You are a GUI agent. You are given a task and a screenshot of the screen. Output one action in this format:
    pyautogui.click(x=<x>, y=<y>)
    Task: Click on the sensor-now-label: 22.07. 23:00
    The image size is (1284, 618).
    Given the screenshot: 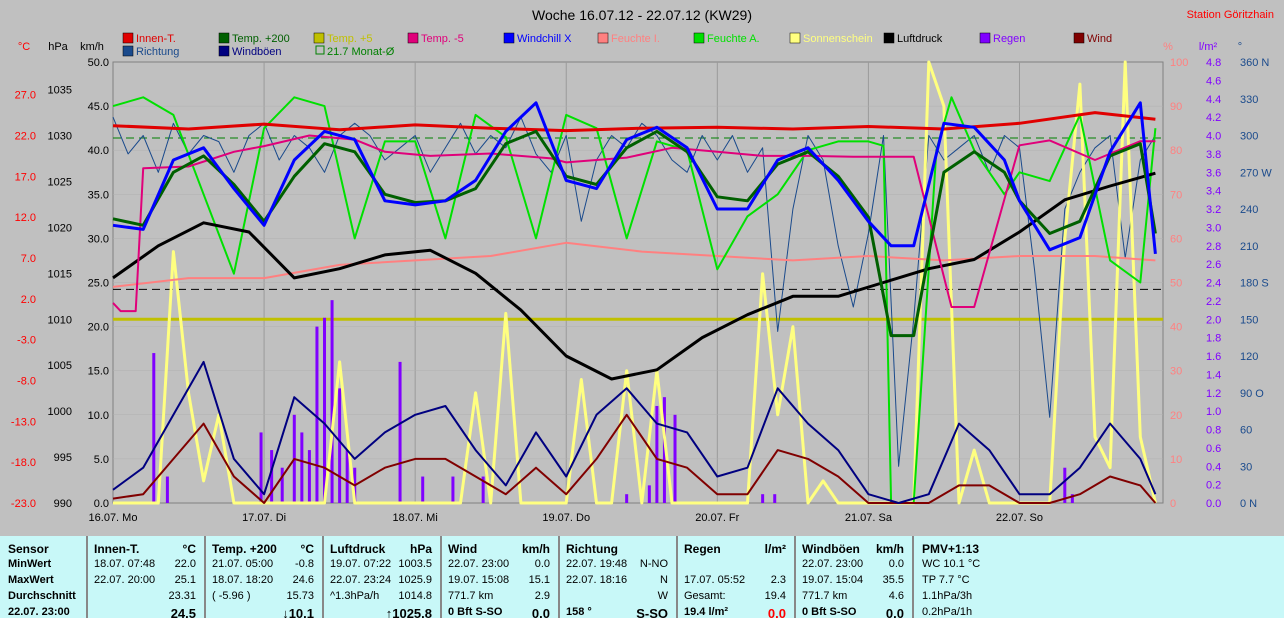 What is the action you would take?
    pyautogui.click(x=39, y=612)
    